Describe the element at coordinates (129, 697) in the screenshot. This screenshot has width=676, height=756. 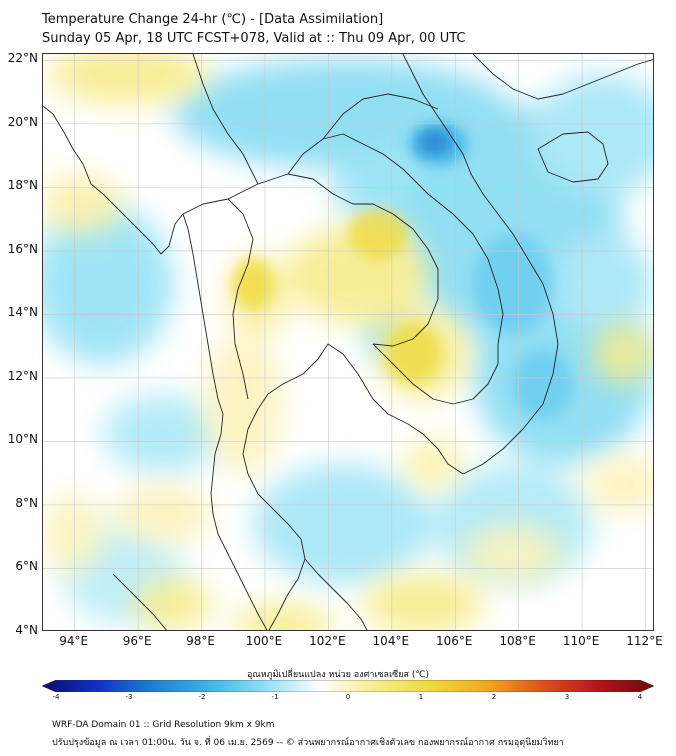
I see `colorbar-tick: -3` at that location.